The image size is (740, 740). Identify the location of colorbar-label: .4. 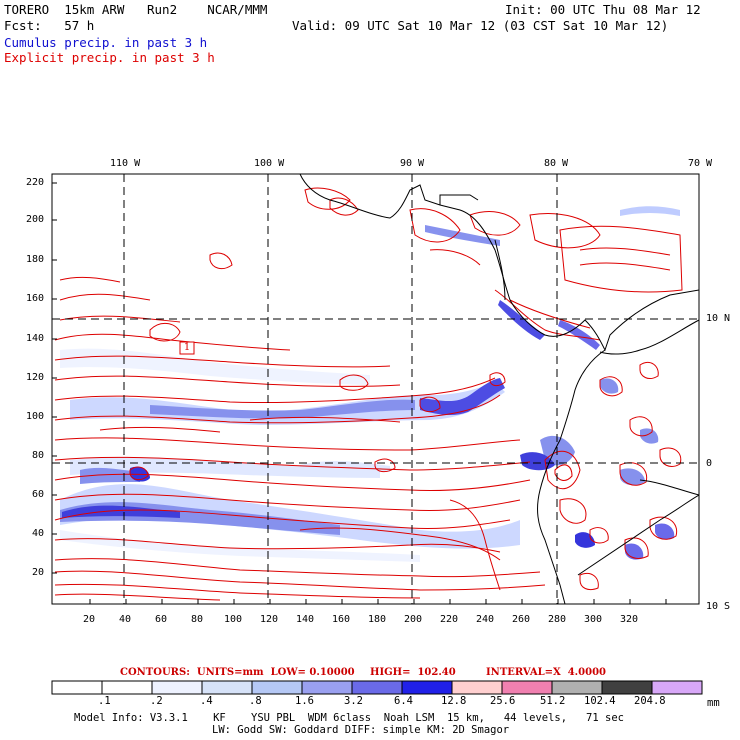
(206, 701).